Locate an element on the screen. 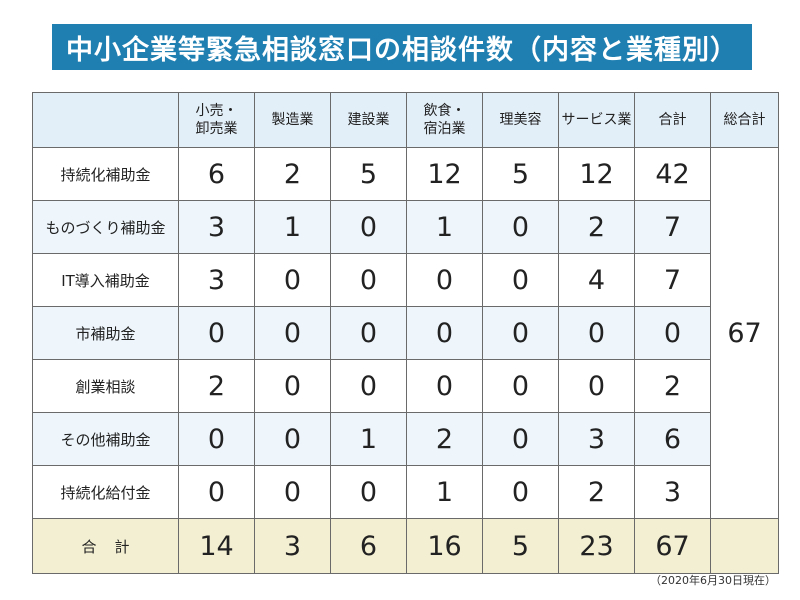  row-label: 持続化給付金 is located at coordinates (105, 492).